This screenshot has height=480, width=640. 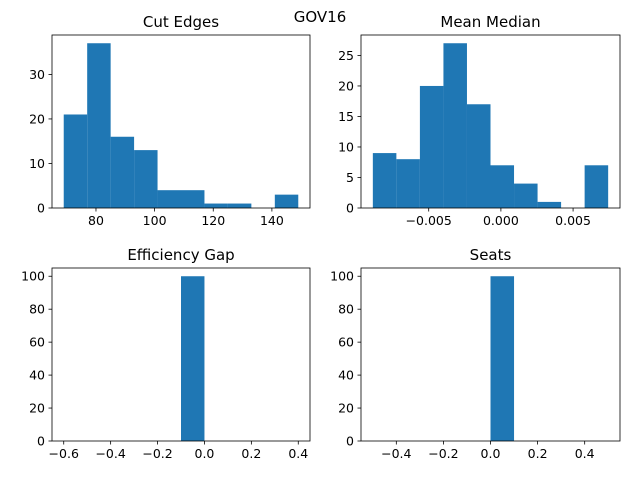 What do you see at coordinates (501, 220) in the screenshot?
I see `x-tick-label: 0.000` at bounding box center [501, 220].